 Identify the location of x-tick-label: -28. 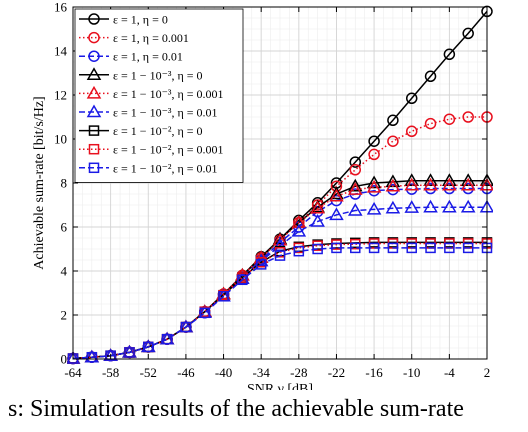
(298, 372).